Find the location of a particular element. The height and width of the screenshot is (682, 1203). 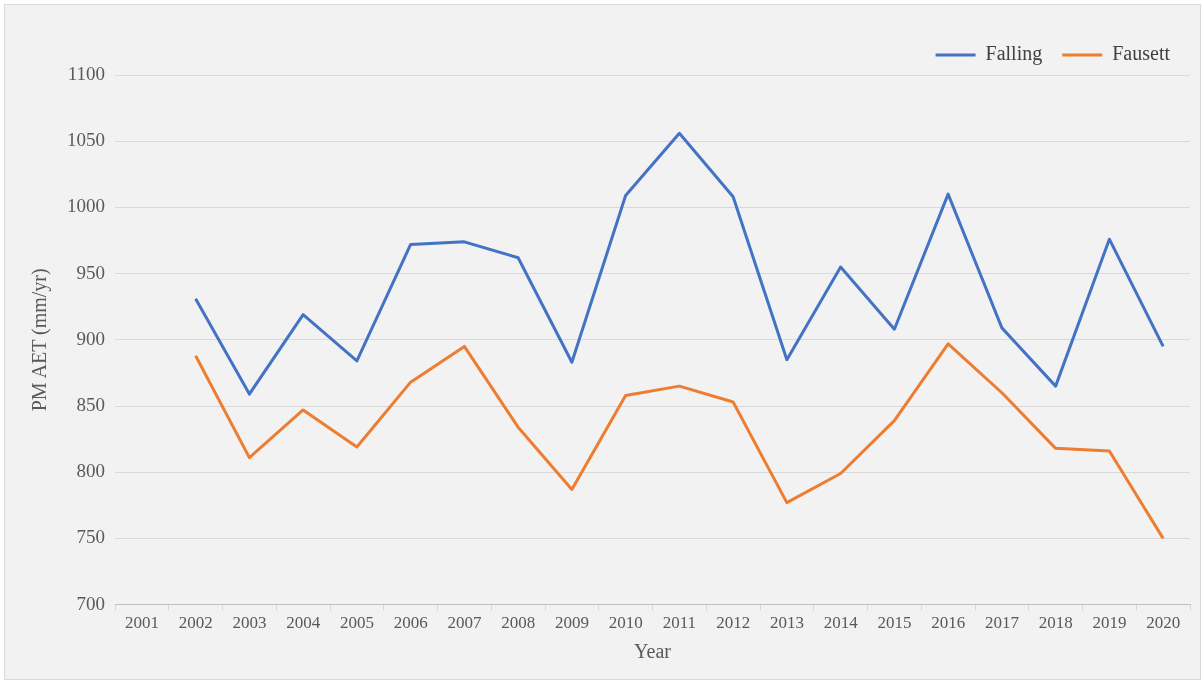

x-tick-label: 2016 is located at coordinates (948, 623).